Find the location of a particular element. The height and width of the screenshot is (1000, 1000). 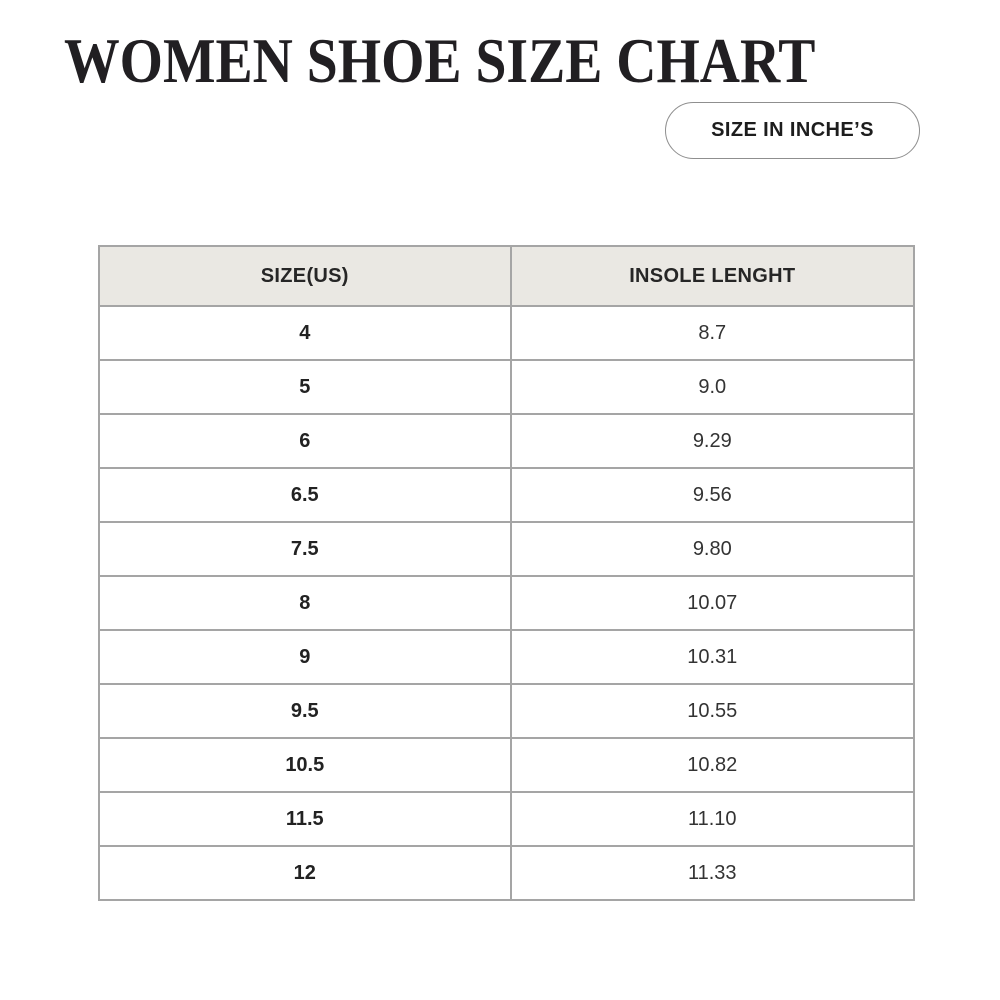

table-row: 8 10.07 is located at coordinates (507, 603).